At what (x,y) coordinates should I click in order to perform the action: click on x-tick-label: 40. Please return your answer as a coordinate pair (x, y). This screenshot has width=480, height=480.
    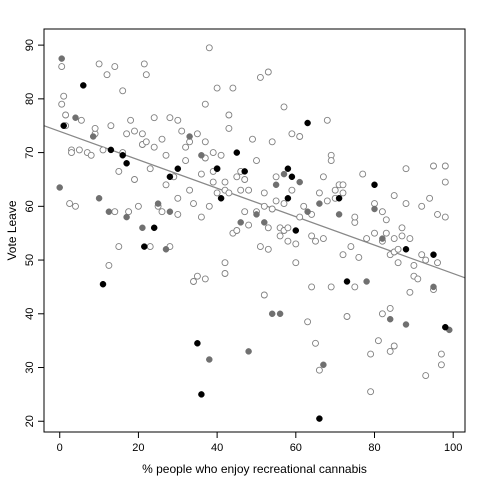
    Looking at the image, I should click on (217, 448).